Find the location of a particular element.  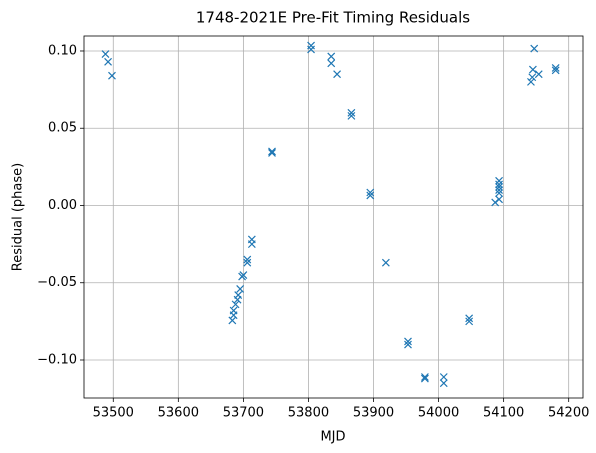

x-tick-label: 53500 is located at coordinates (113, 413).